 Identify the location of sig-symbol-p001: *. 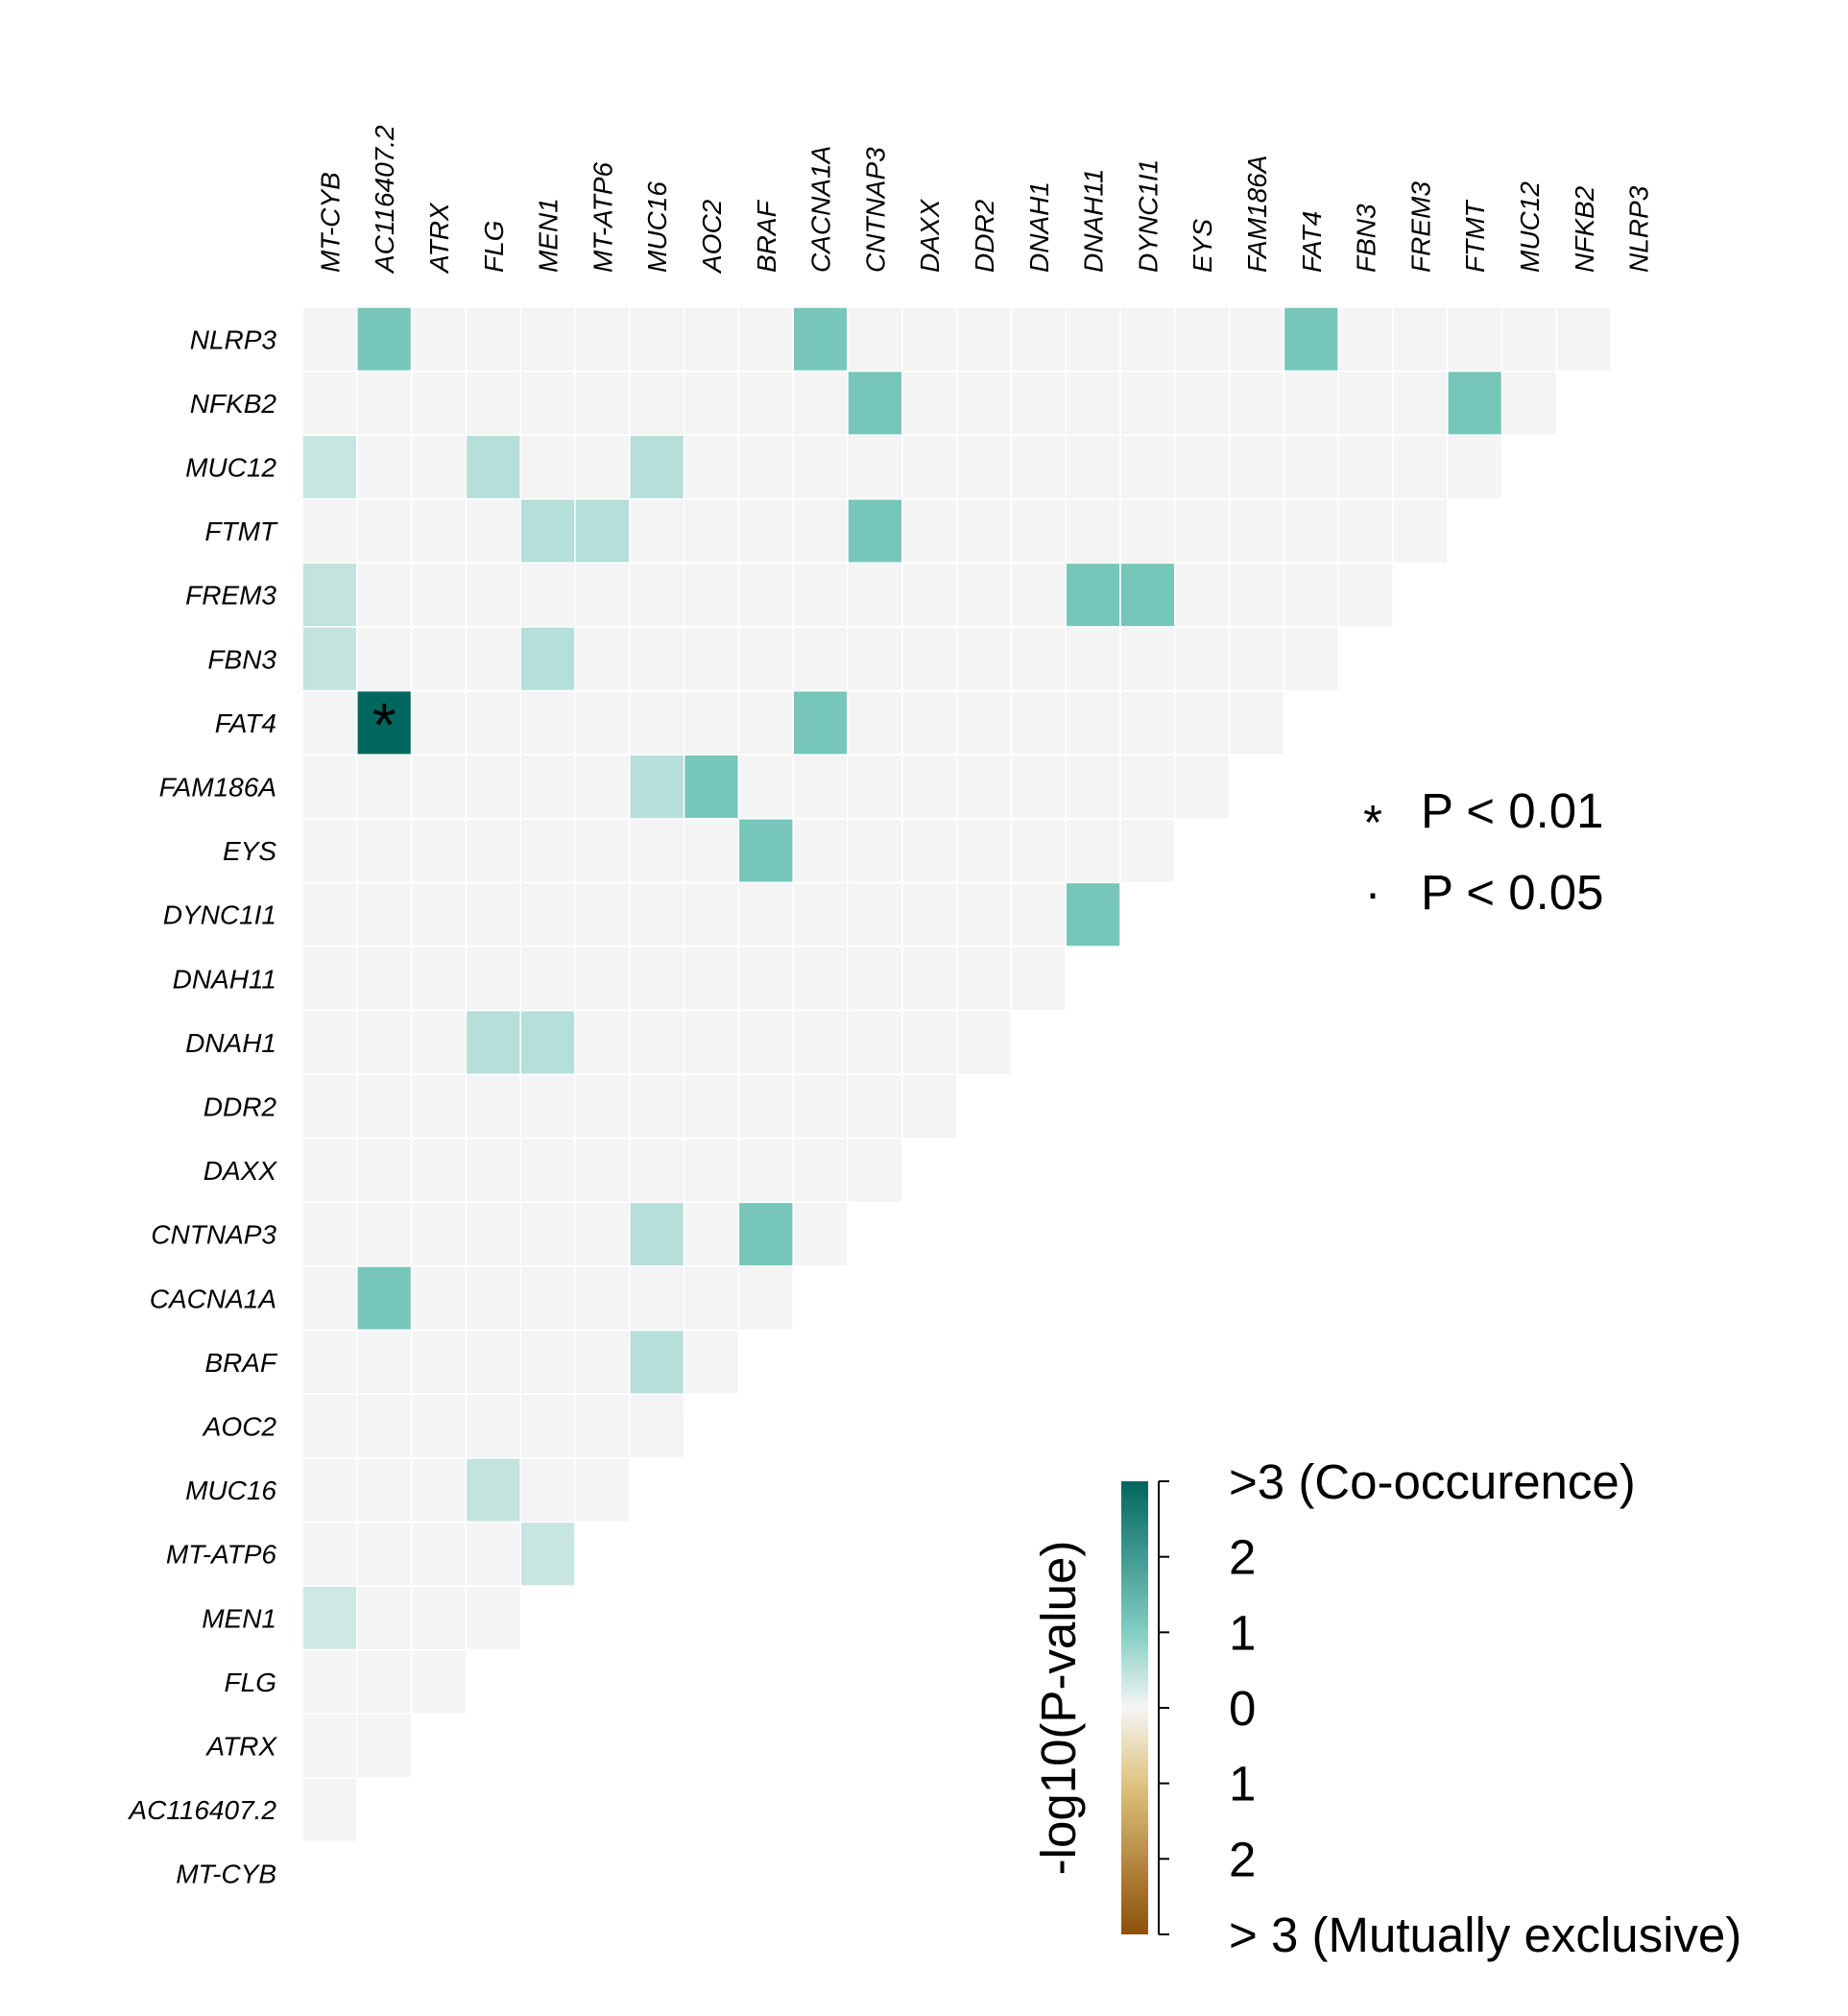
(1372, 822).